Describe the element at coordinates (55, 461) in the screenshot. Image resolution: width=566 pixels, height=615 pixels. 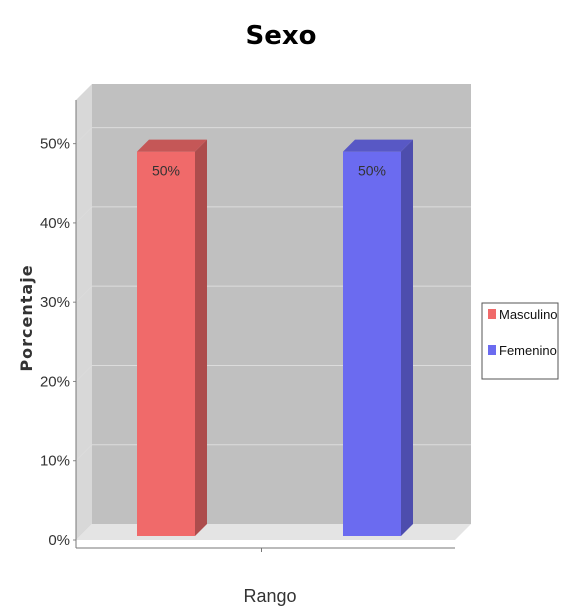
I see `y-tick-label: 10%` at that location.